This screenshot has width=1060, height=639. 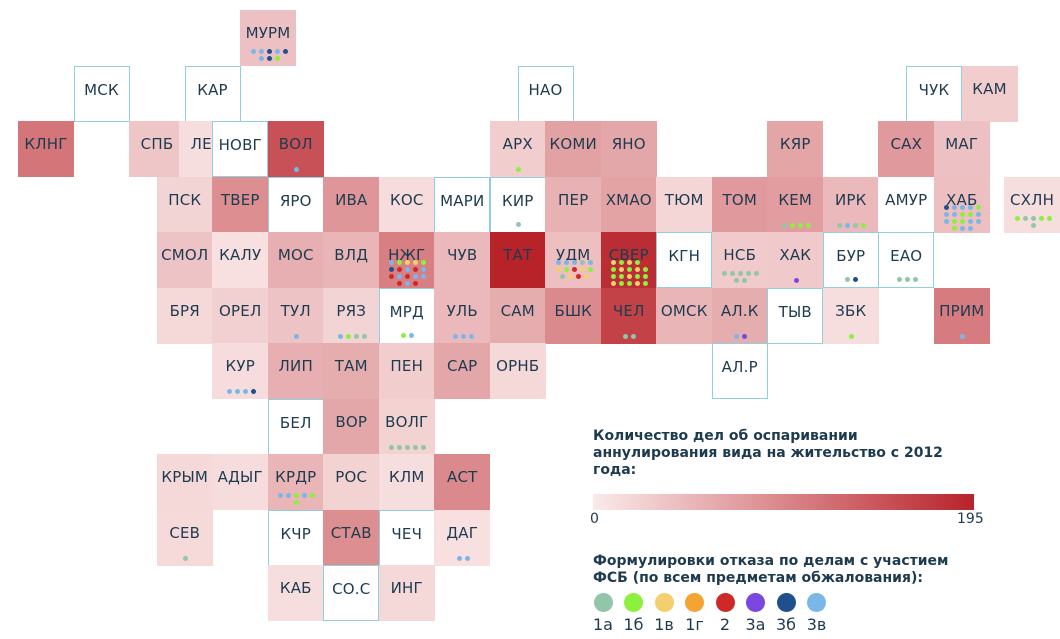 I want to click on case-dot-1a, so click(x=840, y=225).